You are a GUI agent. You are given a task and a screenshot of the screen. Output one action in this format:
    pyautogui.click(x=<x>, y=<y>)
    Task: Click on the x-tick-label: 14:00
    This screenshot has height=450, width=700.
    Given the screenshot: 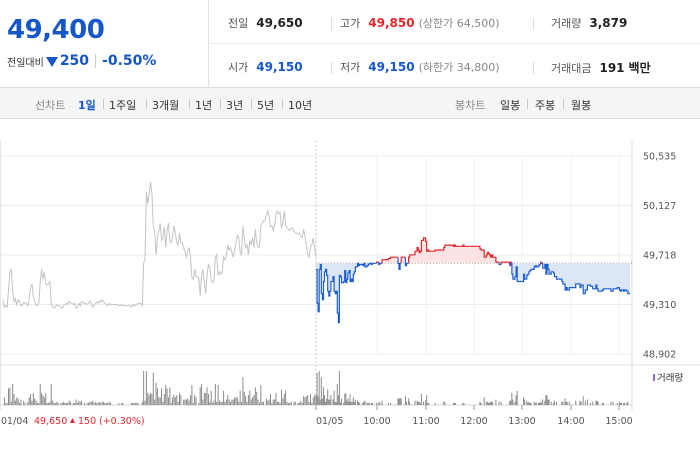 What is the action you would take?
    pyautogui.click(x=570, y=421)
    